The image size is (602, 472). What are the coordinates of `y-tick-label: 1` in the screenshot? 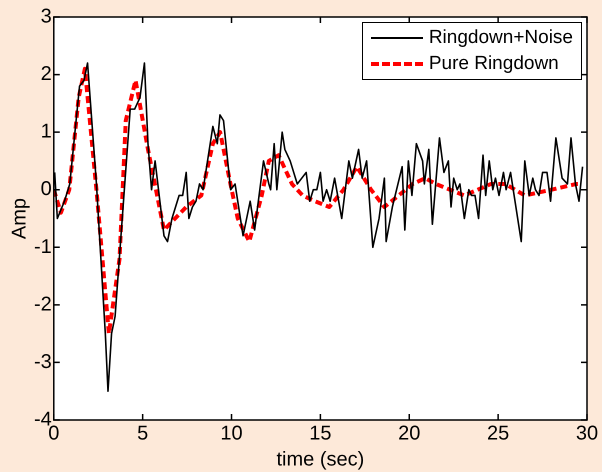 It's located at (46, 131).